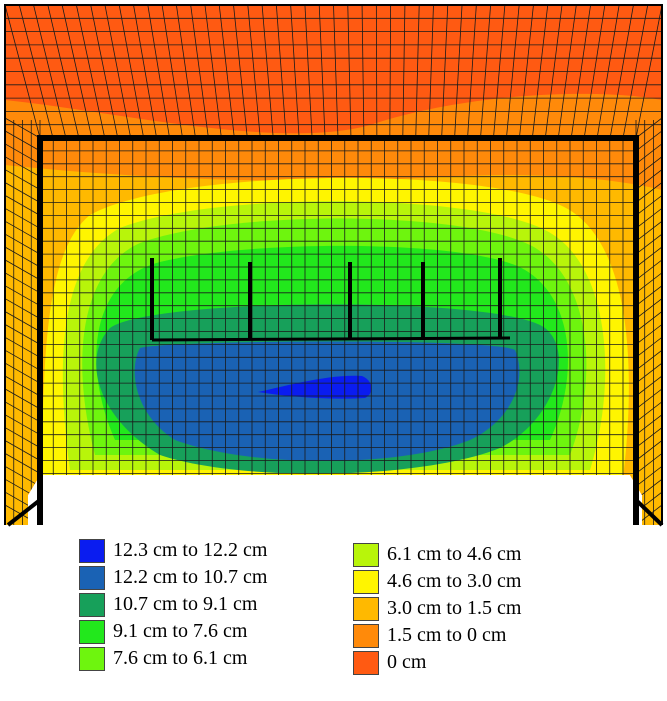 The image size is (667, 701). Describe the element at coordinates (447, 635) in the screenshot. I see `legend-label-8: 1.5 cm to 0 cm` at that location.